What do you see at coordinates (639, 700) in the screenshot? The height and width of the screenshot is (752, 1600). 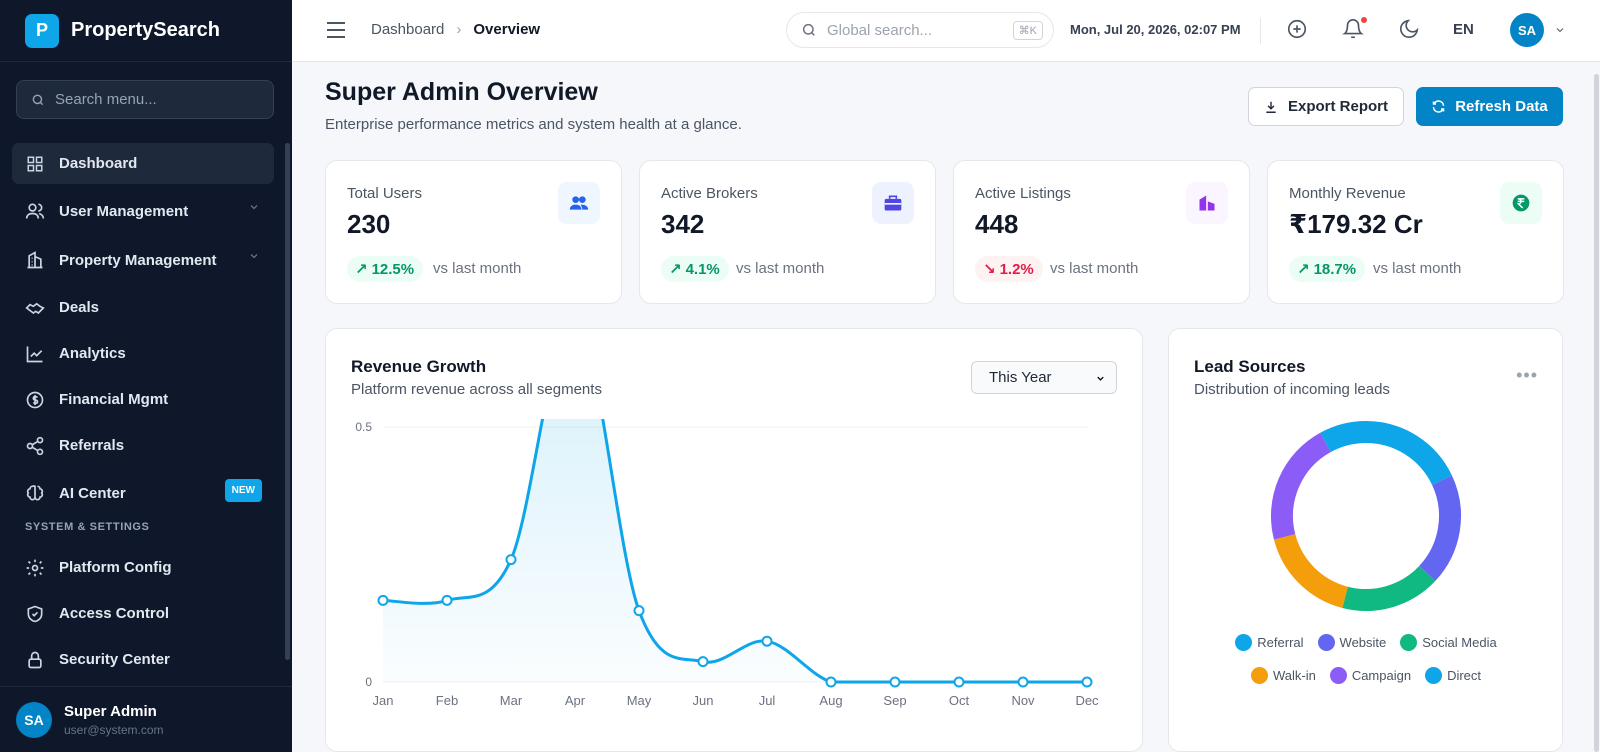 I see `x-tick-label: May` at bounding box center [639, 700].